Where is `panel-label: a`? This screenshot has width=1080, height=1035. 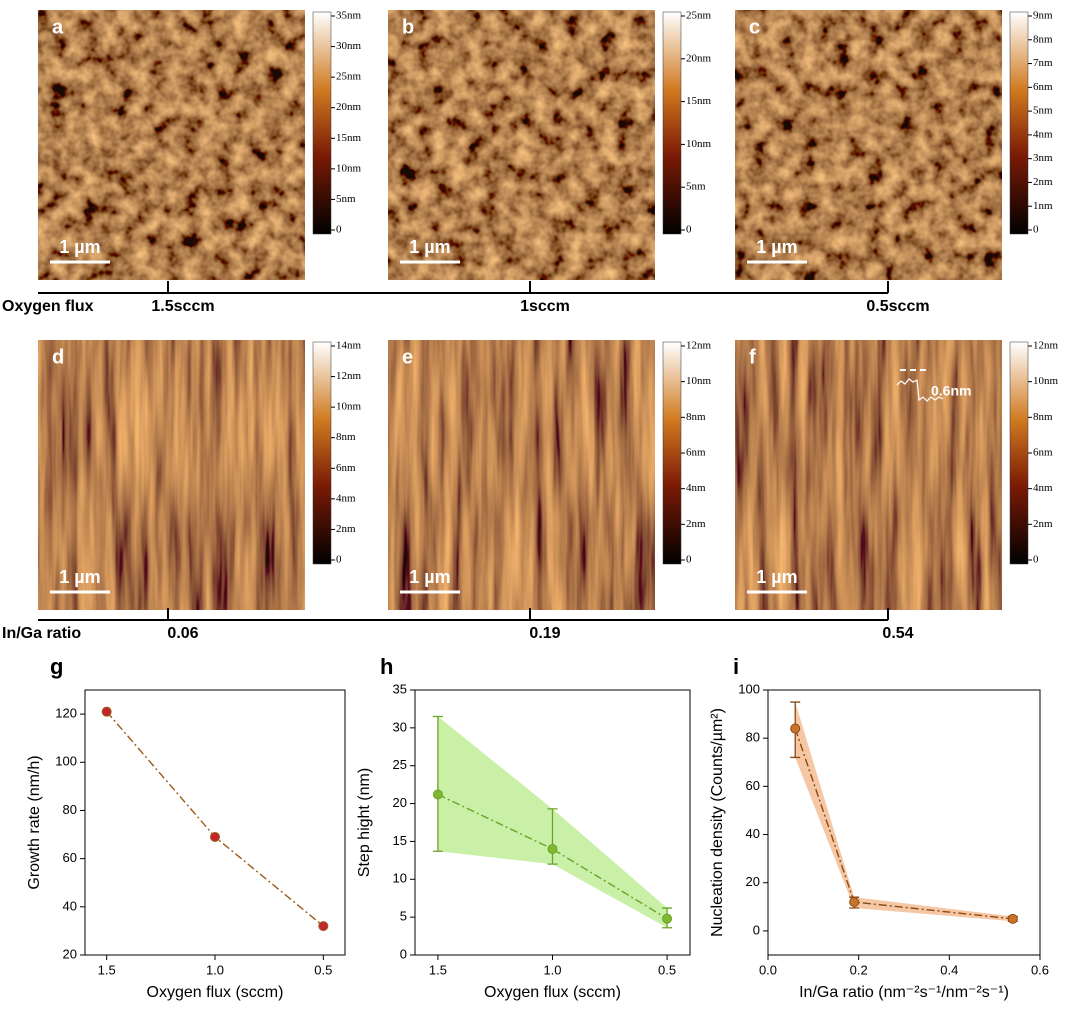
panel-label: a is located at coordinates (58, 27).